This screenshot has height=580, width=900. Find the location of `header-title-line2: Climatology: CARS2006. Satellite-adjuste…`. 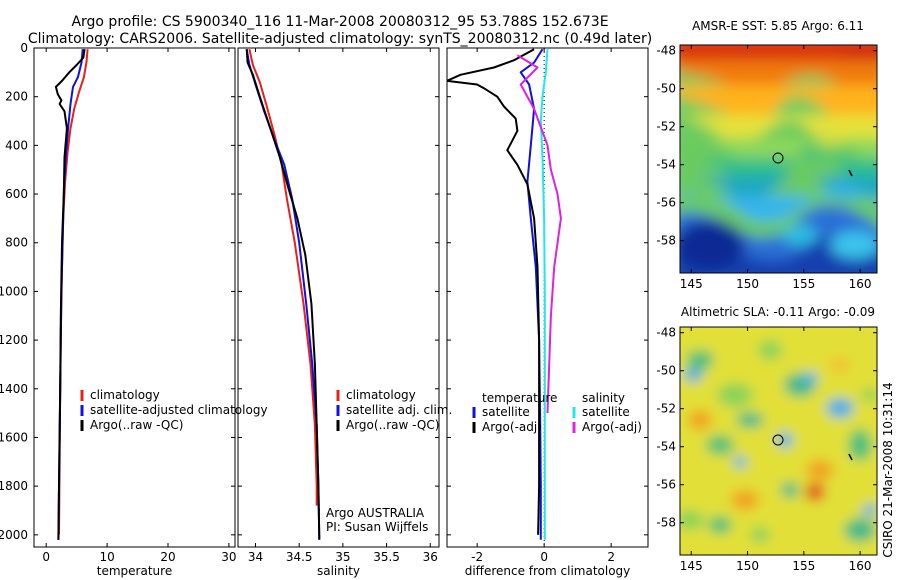

header-title-line2: Climatology: CARS2006. Satellite-adjuste… is located at coordinates (340, 39).